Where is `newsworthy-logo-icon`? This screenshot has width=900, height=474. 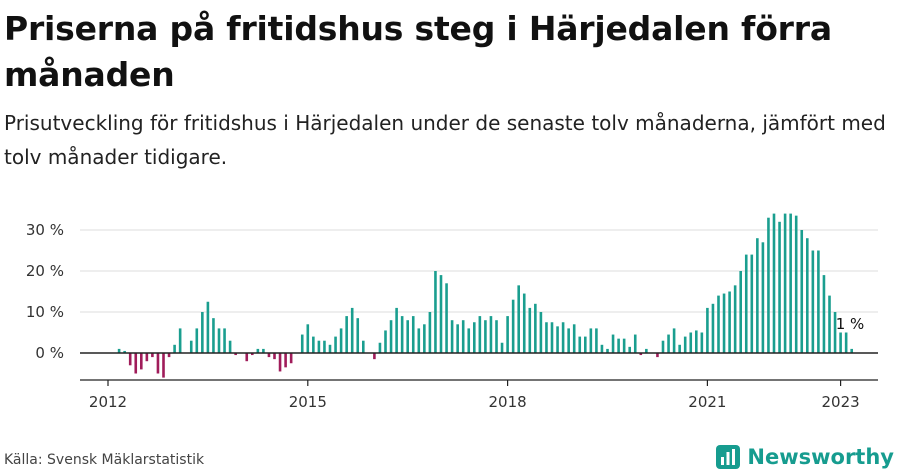 newsworthy-logo-icon is located at coordinates (728, 457).